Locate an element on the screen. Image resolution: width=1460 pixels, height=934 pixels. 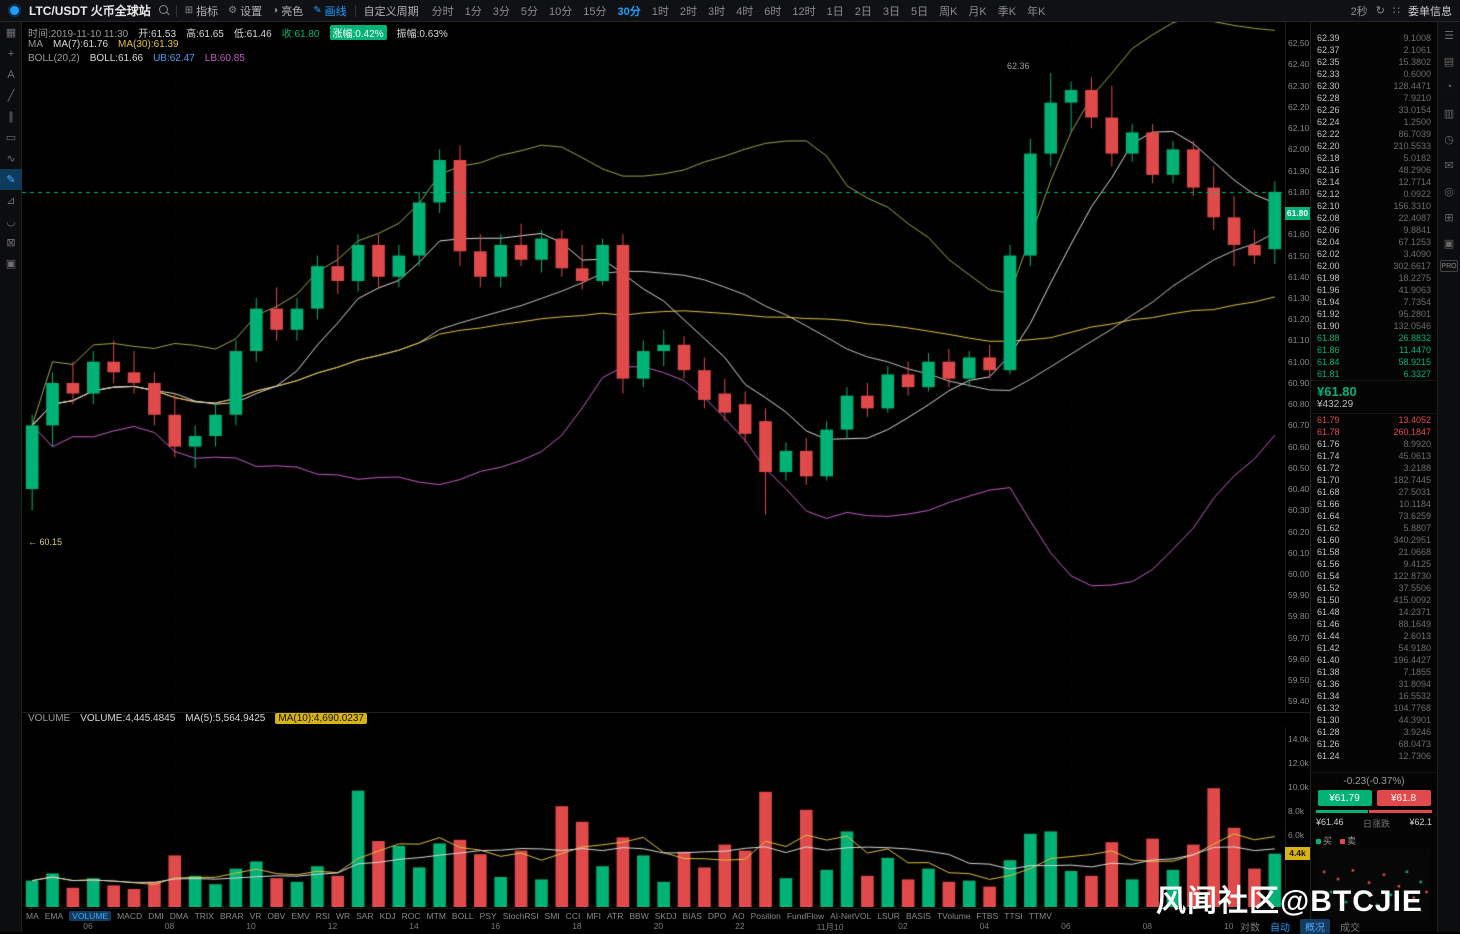
interval-5分: 5分 is located at coordinates (529, 11).